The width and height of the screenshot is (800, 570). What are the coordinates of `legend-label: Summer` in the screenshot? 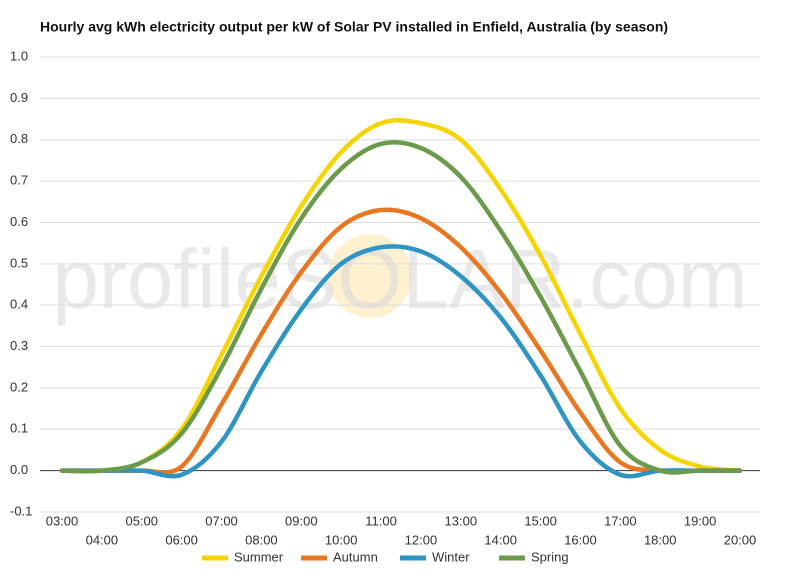 It's located at (259, 556).